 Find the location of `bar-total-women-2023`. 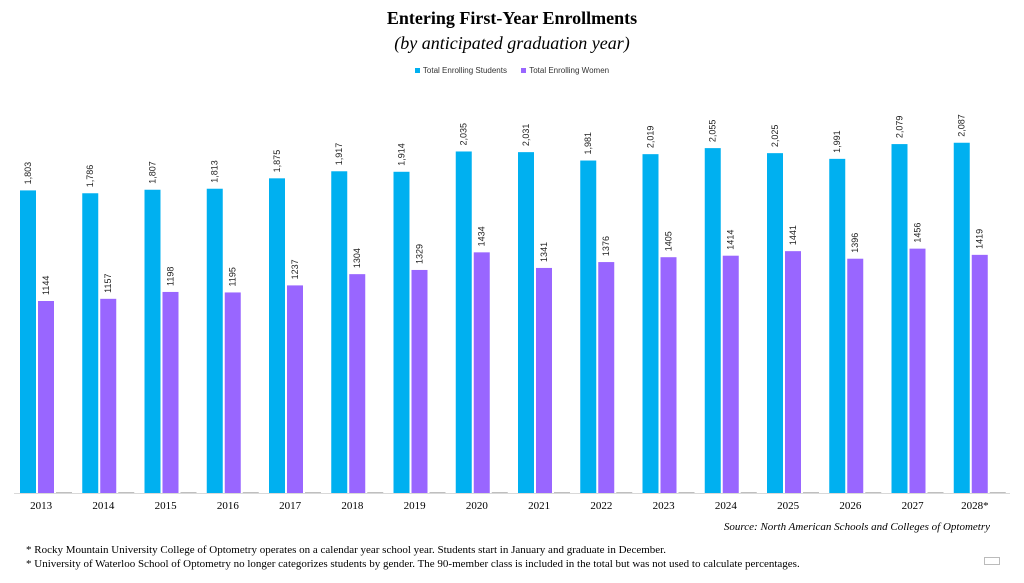

bar-total-women-2023 is located at coordinates (668, 375).